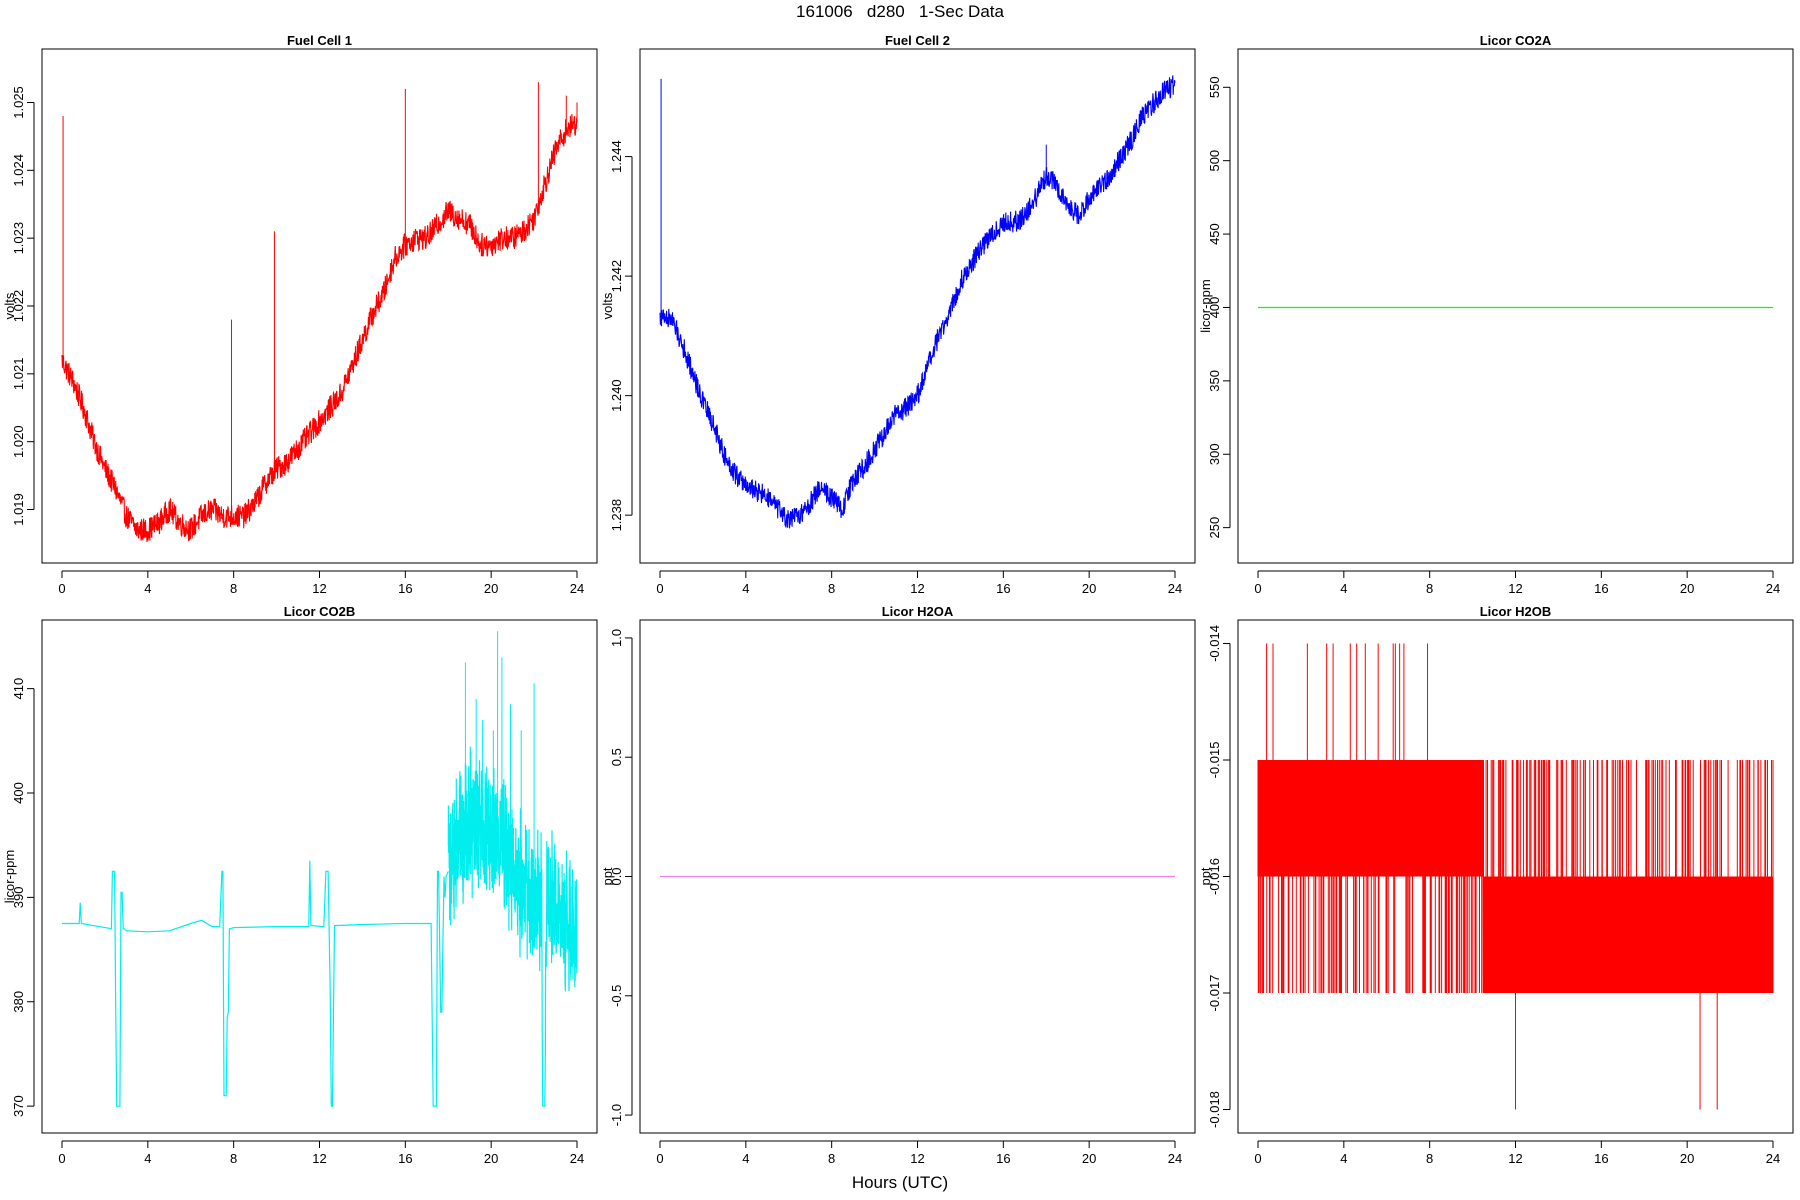  Describe the element at coordinates (616, 395) in the screenshot. I see `y-tick-label: 1.240` at that location.